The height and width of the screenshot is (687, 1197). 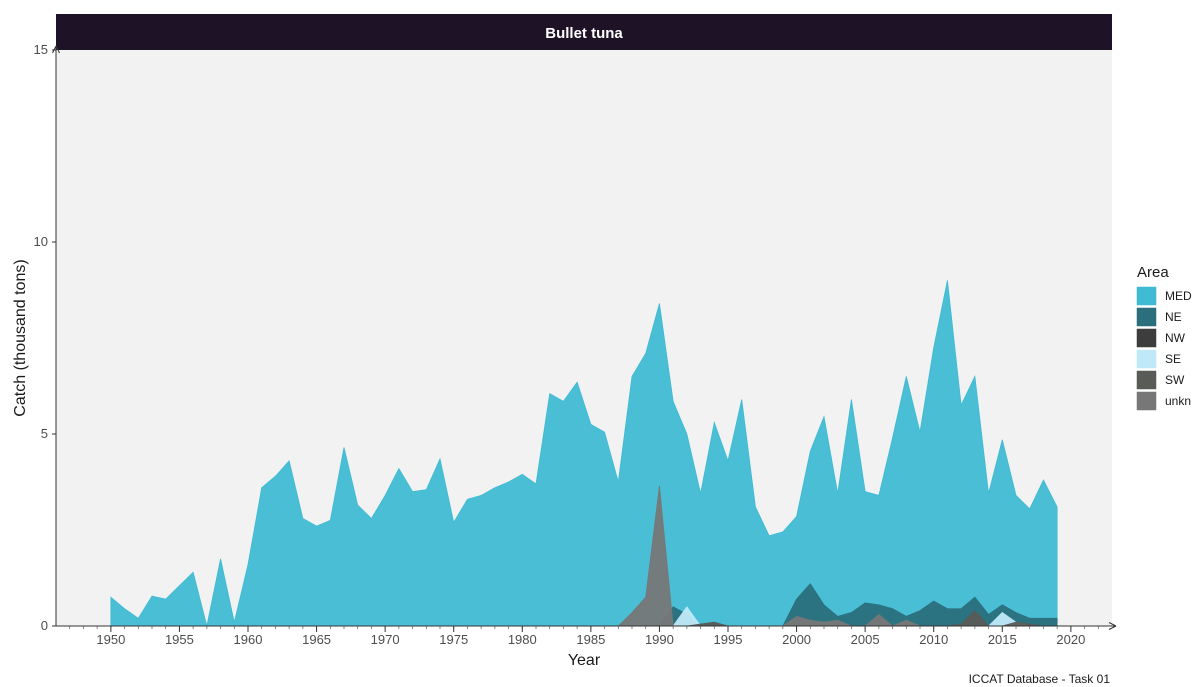 I want to click on legend-title: Area, so click(x=1153, y=272).